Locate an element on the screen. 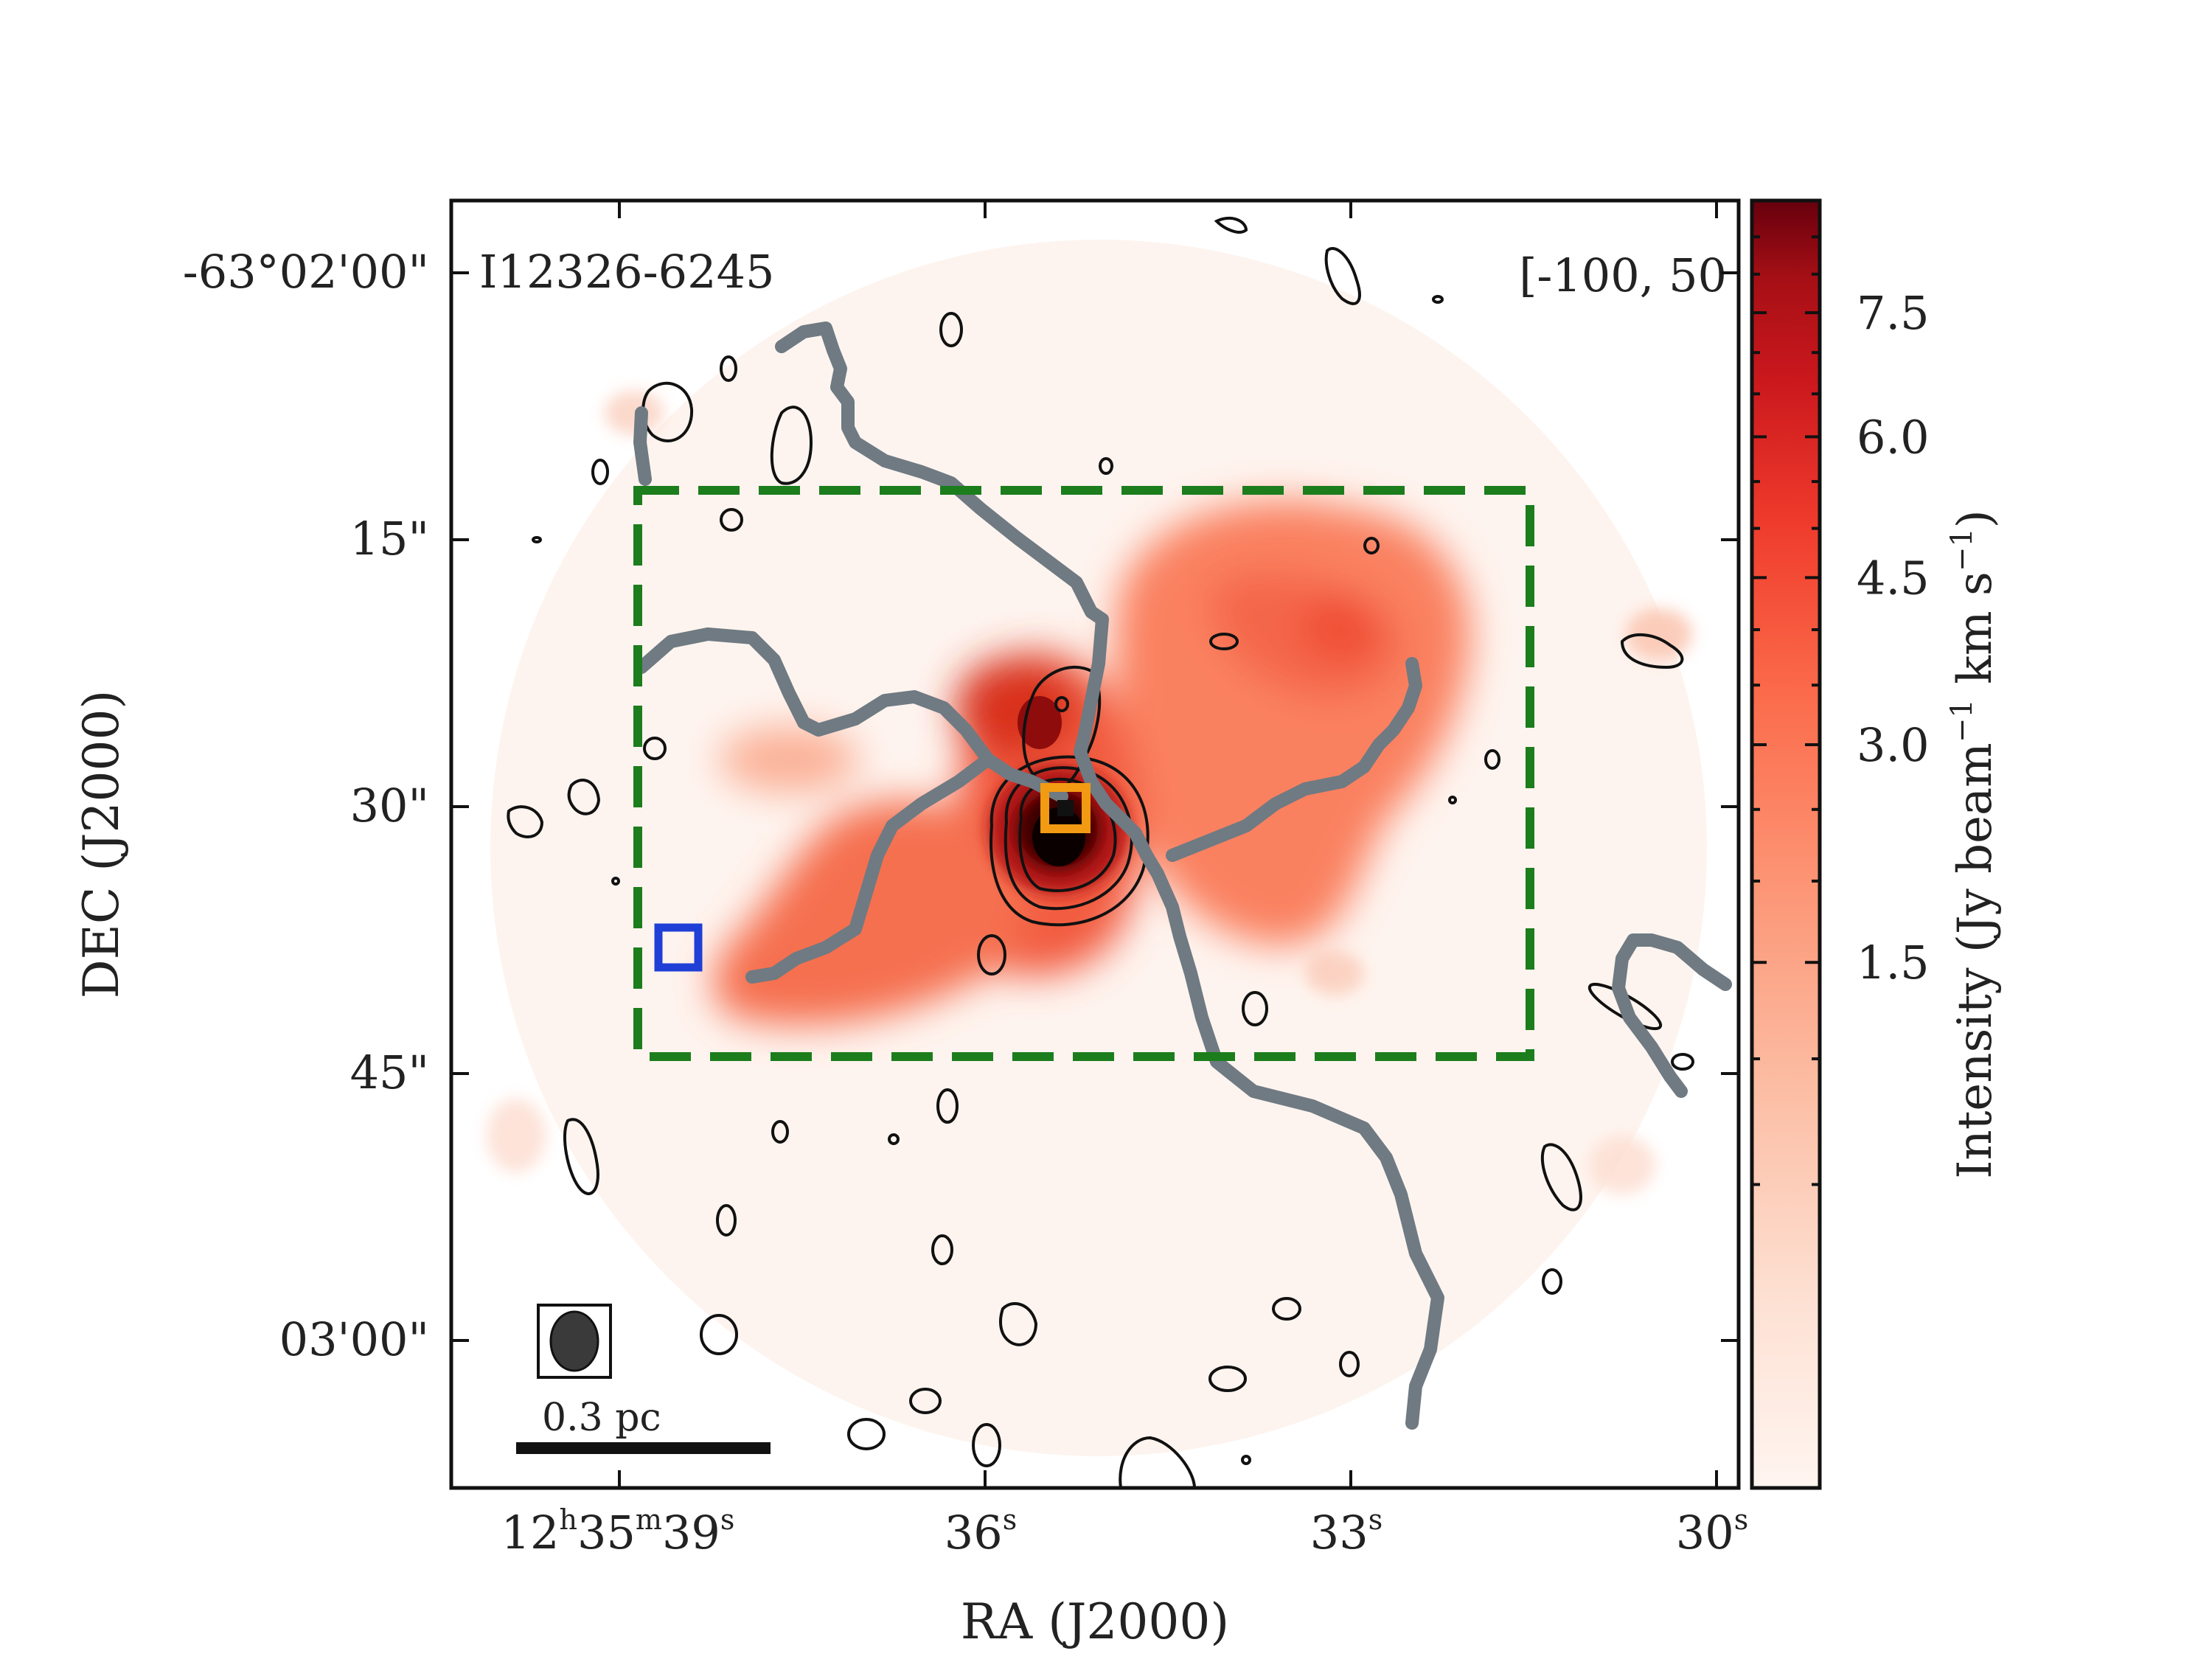 This screenshot has height=1659, width=2212. y-tick-label-2: 30" is located at coordinates (389, 805).